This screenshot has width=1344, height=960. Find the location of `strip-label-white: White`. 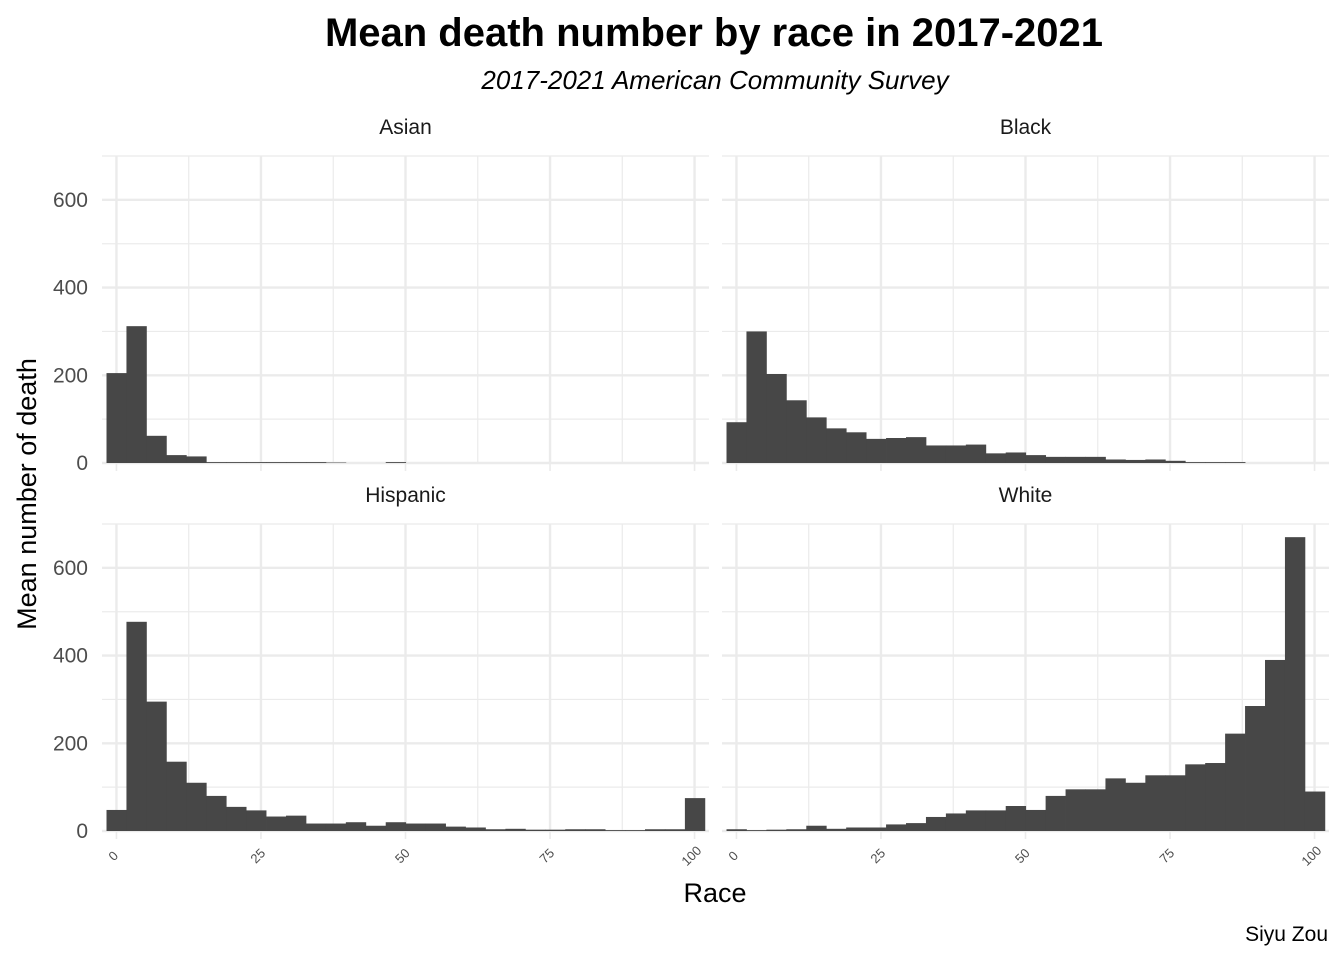

strip-label-white: White is located at coordinates (1026, 495).